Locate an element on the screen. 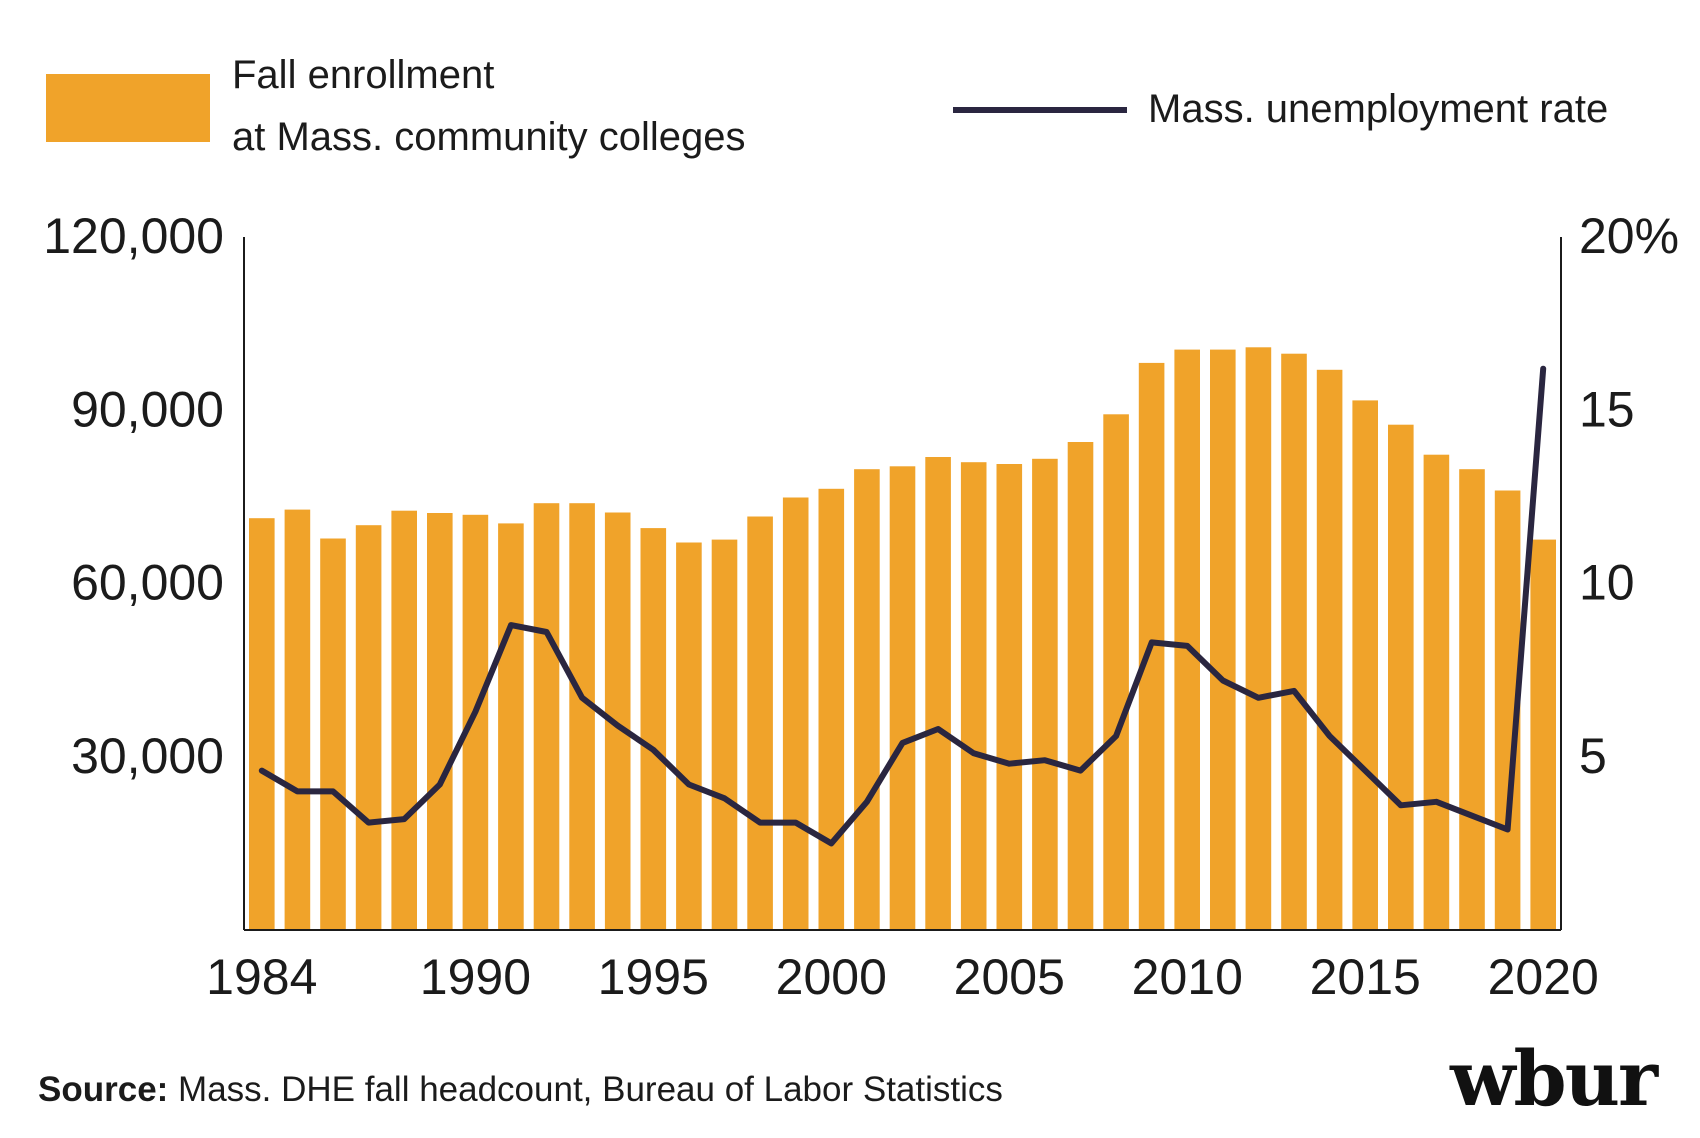 This screenshot has height=1138, width=1700. enrollment-bar-2015 is located at coordinates (1365, 665).